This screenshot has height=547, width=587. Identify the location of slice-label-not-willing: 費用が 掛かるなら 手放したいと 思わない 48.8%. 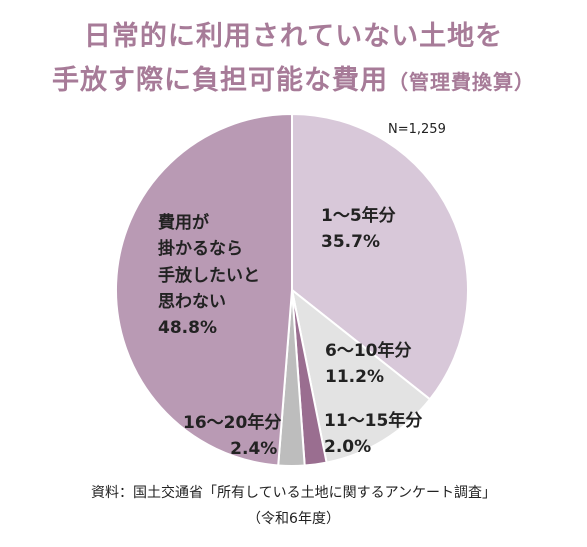
(209, 276).